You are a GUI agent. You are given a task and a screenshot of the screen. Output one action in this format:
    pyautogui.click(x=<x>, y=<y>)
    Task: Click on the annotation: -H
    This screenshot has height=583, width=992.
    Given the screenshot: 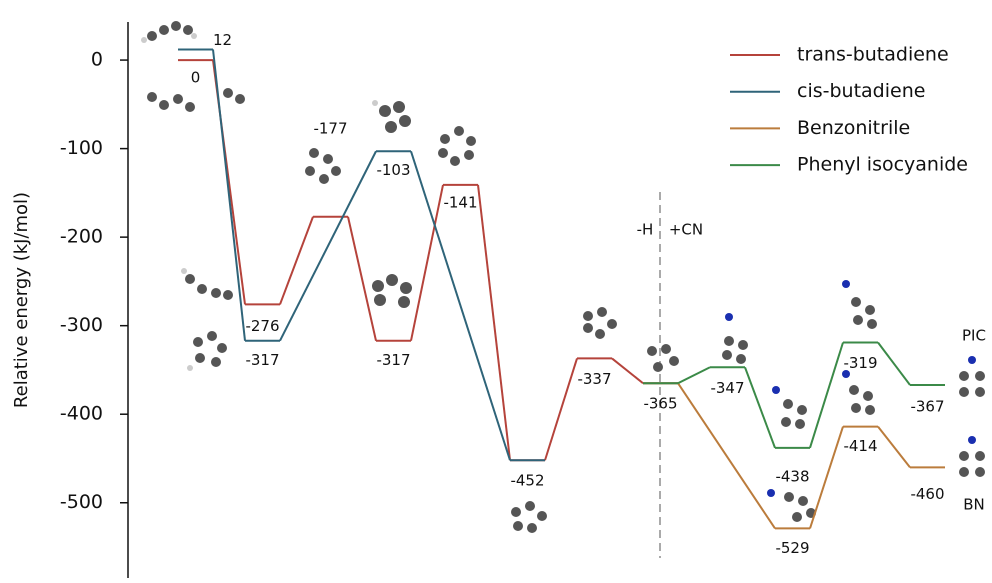 What is the action you would take?
    pyautogui.click(x=645, y=230)
    